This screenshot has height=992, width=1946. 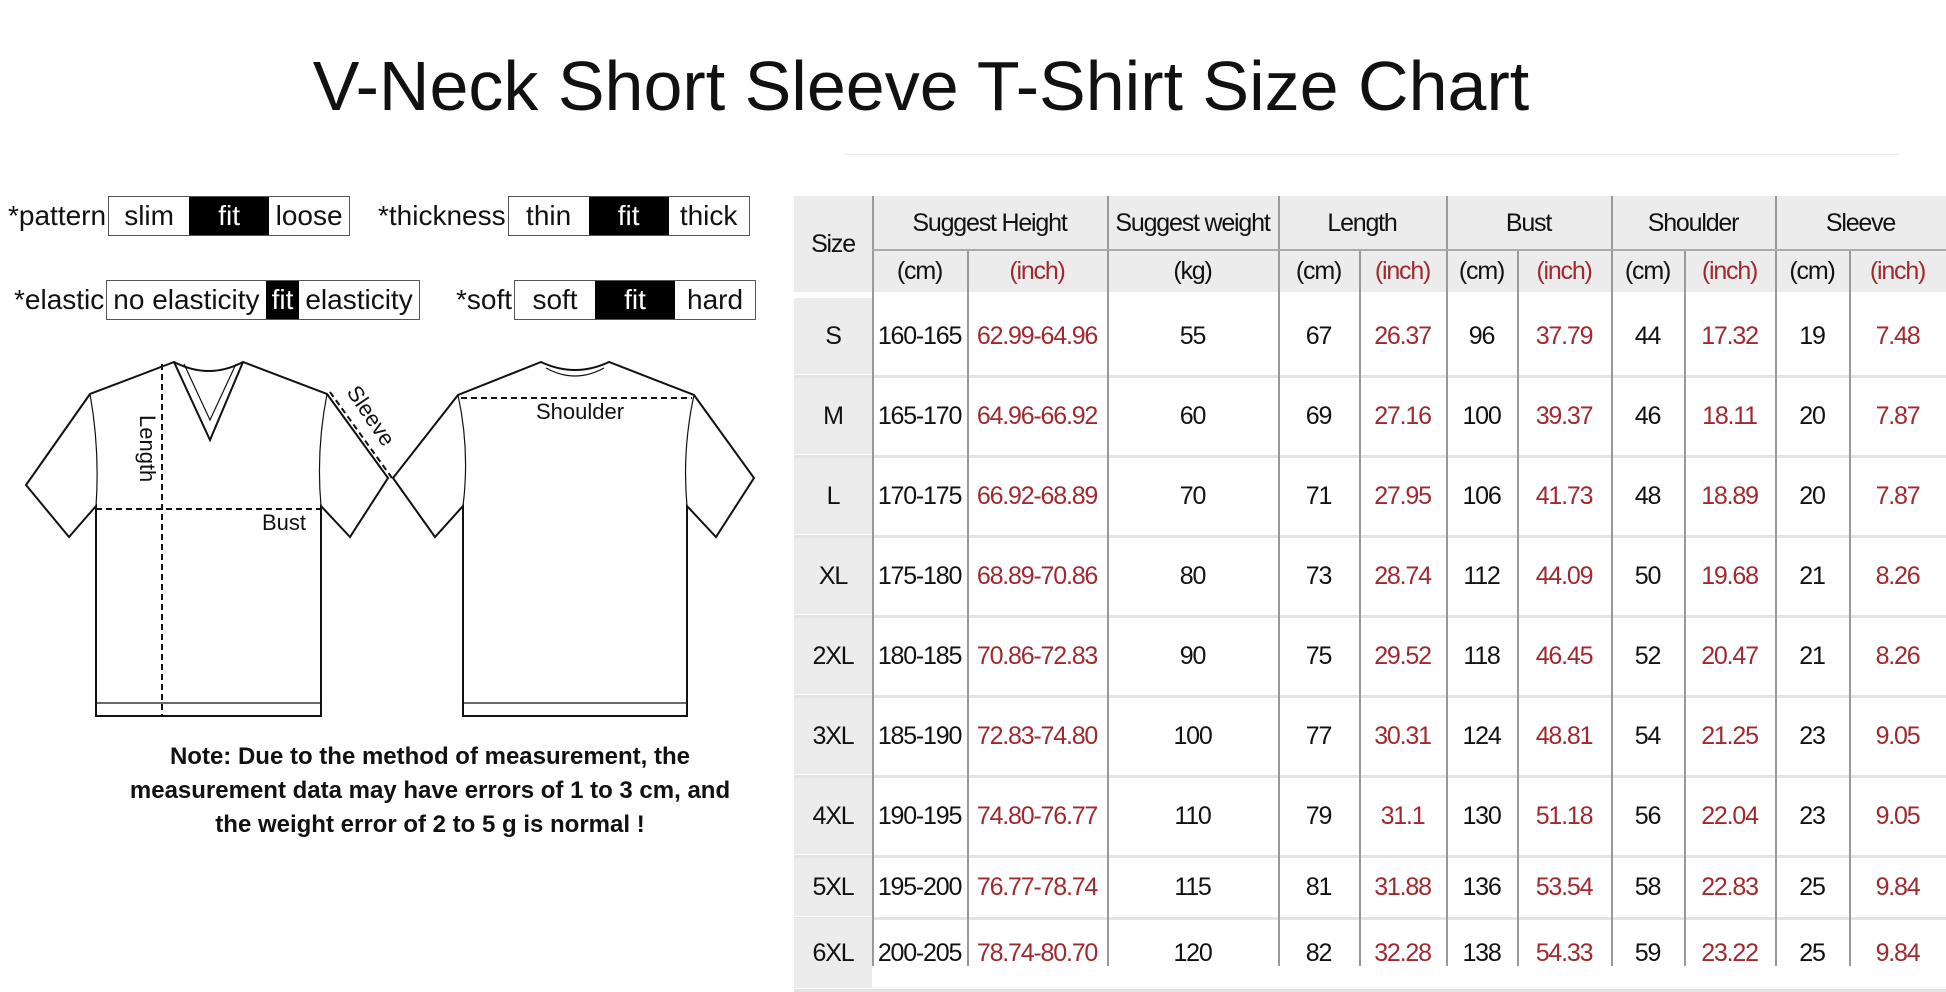 I want to click on table-cell: 200-205, so click(x=920, y=952).